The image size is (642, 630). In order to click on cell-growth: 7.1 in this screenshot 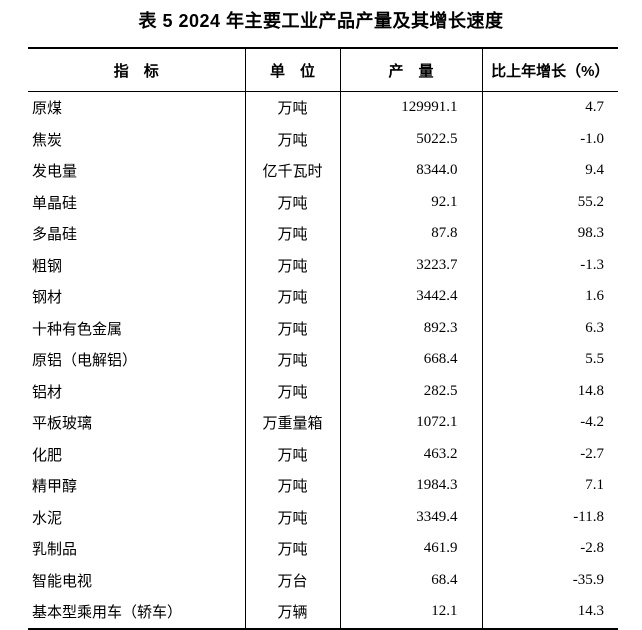, I will do `click(549, 486)`.